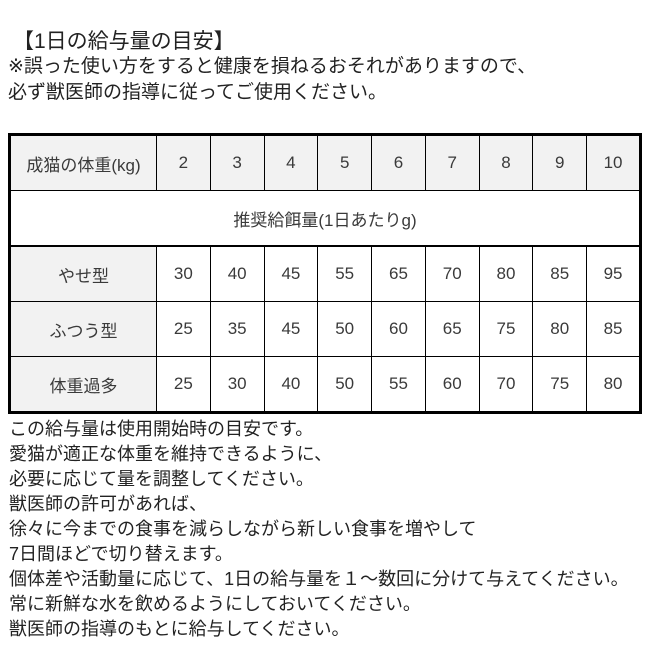 Image resolution: width=650 pixels, height=650 pixels. What do you see at coordinates (215, 604) in the screenshot?
I see `note-line: 常に新鮮な水を飲めるようにしておいてください。` at bounding box center [215, 604].